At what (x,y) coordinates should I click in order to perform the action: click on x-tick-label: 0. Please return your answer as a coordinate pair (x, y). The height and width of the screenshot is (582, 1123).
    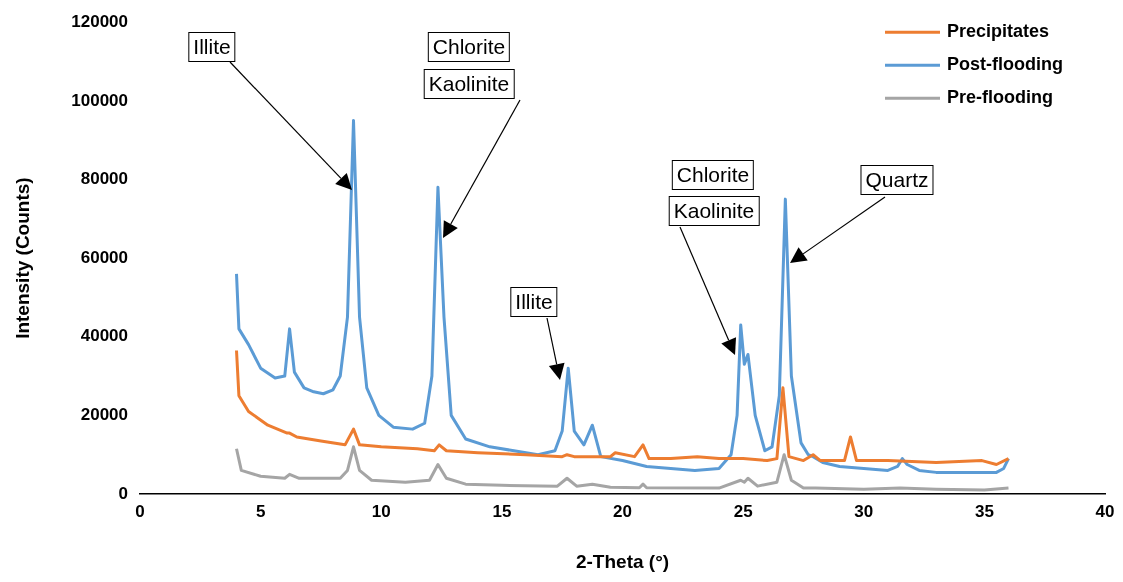
    Looking at the image, I should click on (140, 511).